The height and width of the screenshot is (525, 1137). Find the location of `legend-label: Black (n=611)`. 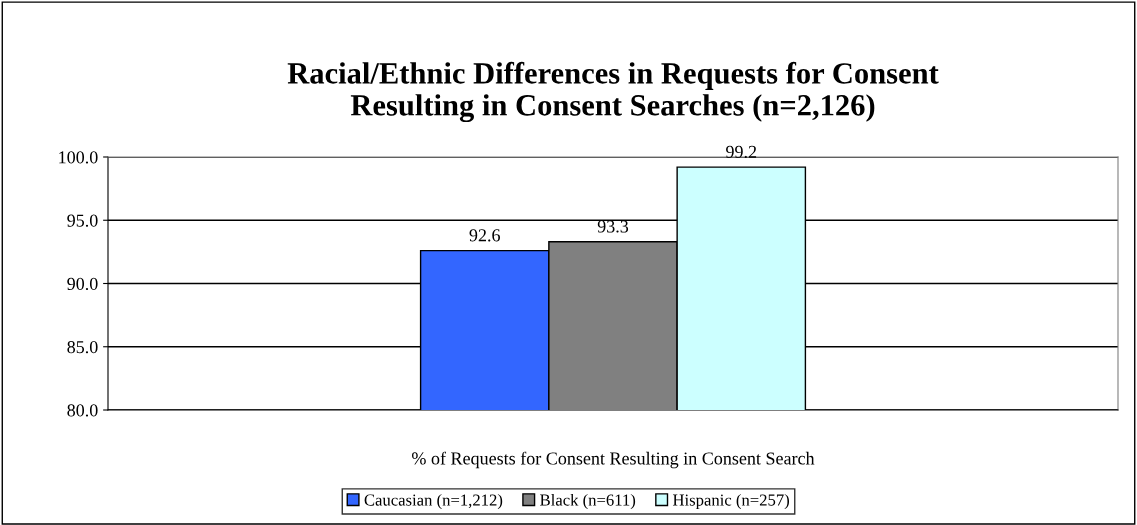

legend-label: Black (n=611) is located at coordinates (588, 501).